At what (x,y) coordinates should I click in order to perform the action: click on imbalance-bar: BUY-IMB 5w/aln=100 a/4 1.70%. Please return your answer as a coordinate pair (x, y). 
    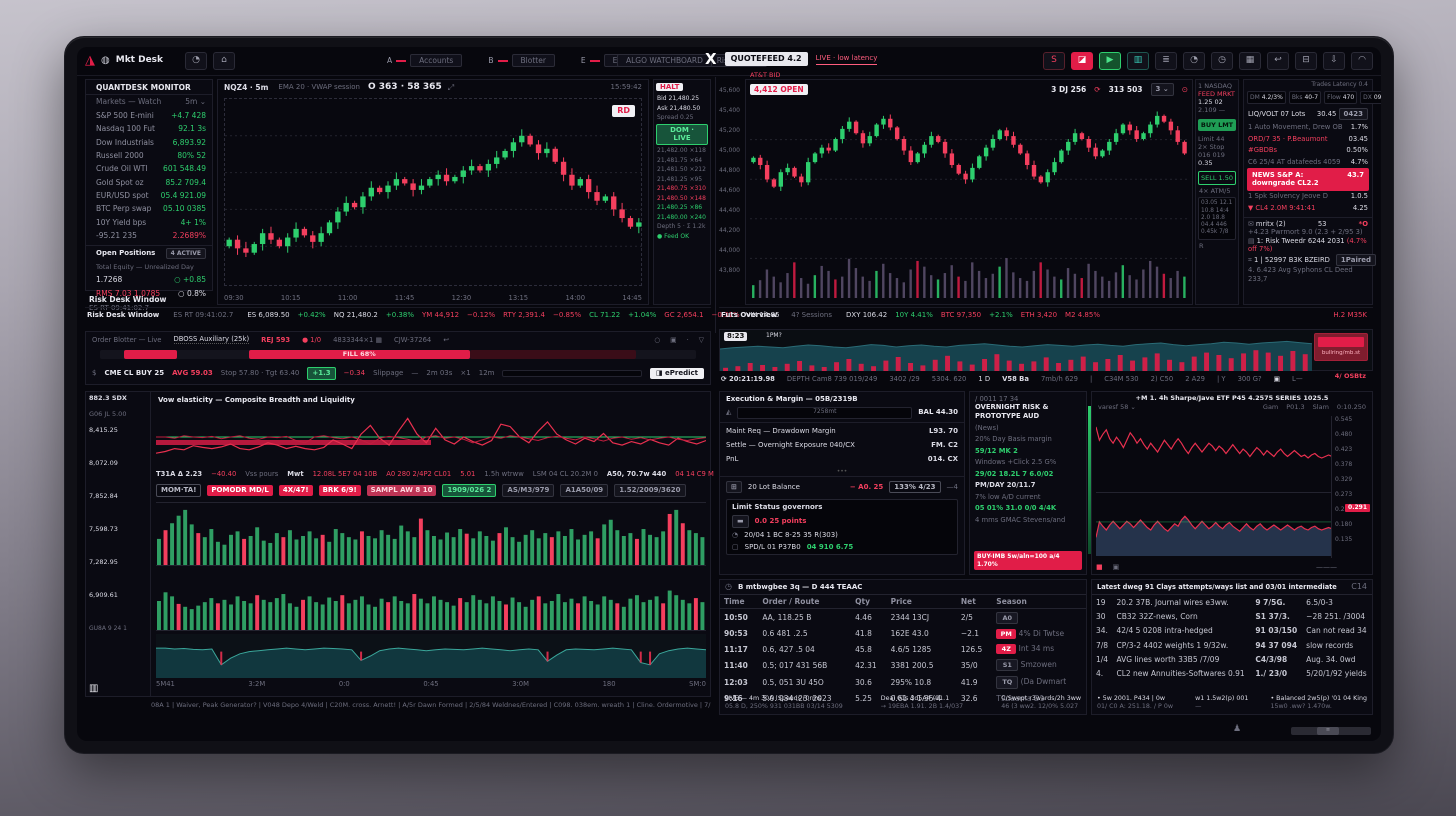
    Looking at the image, I should click on (1028, 560).